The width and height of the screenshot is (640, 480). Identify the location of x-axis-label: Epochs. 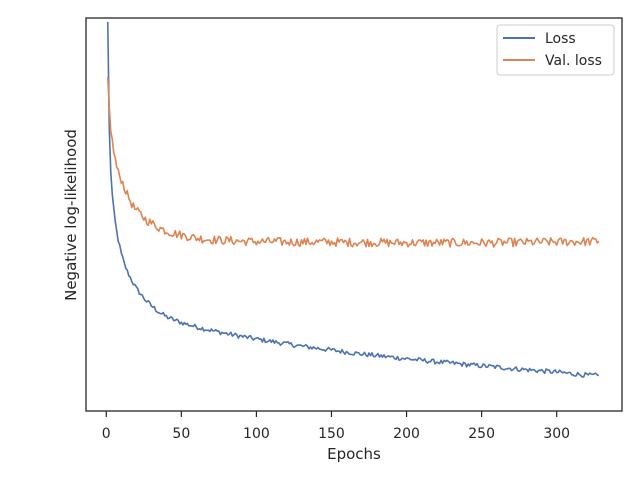
(354, 454).